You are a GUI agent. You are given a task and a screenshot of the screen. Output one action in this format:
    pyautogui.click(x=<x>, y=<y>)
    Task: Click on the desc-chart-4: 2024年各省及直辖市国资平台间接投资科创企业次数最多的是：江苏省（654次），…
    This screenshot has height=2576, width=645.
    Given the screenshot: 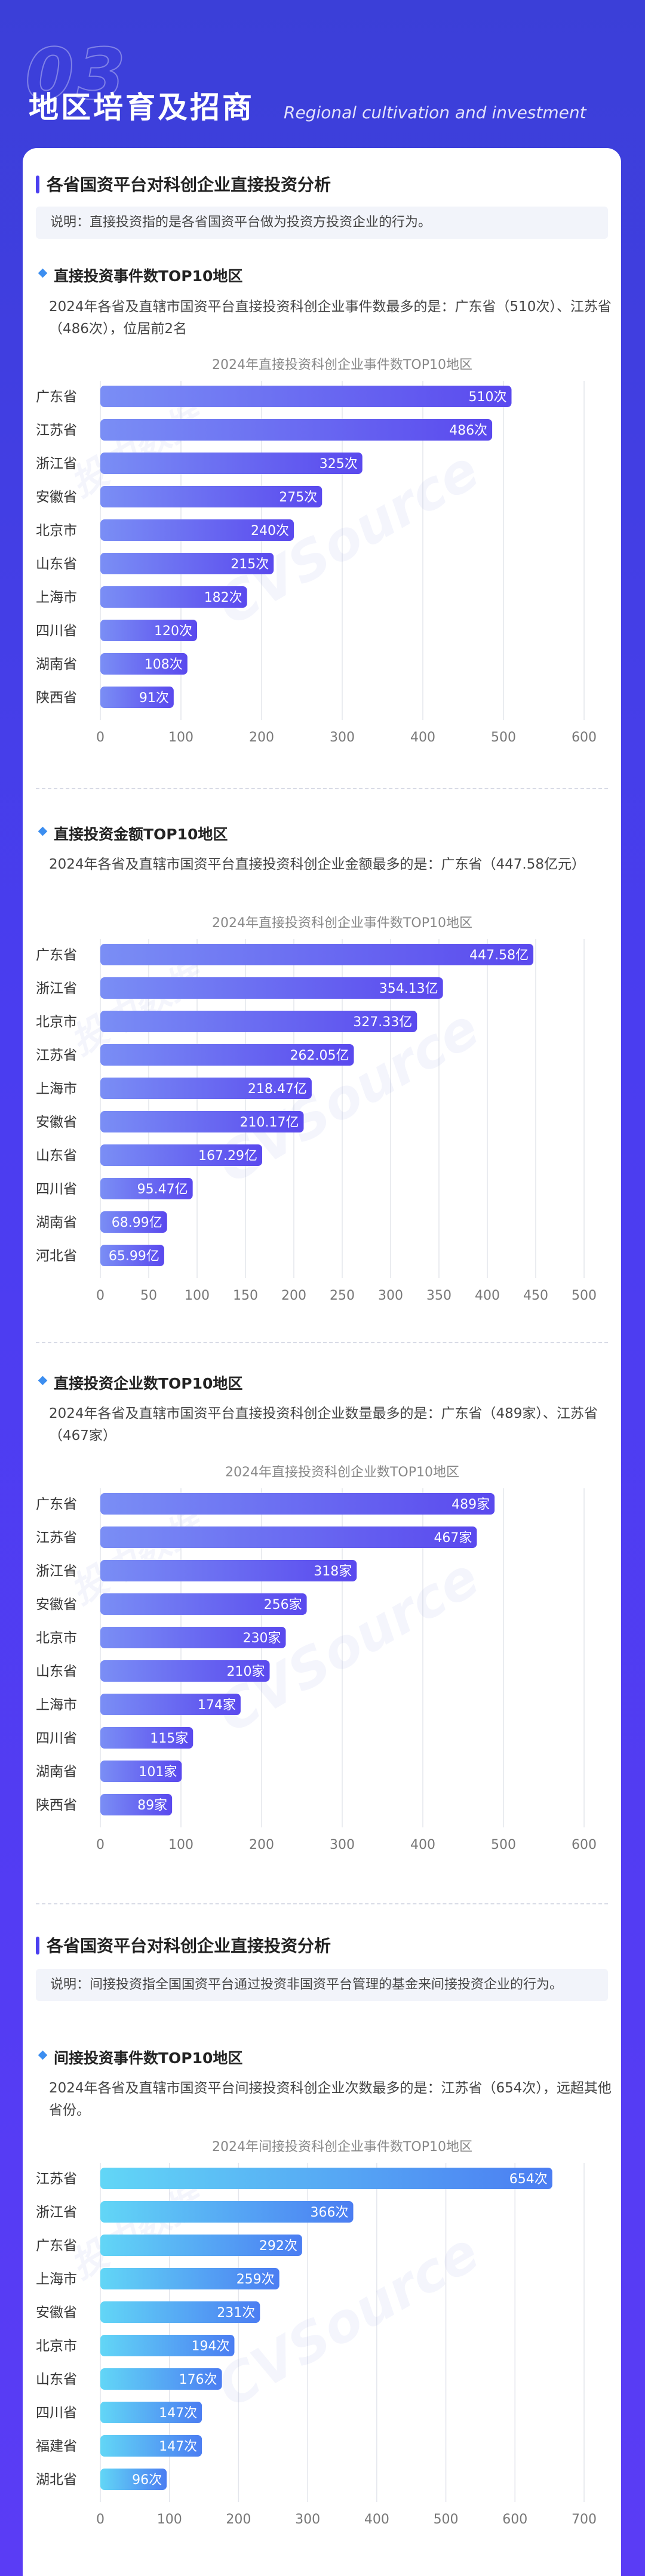 What is the action you would take?
    pyautogui.click(x=330, y=2099)
    